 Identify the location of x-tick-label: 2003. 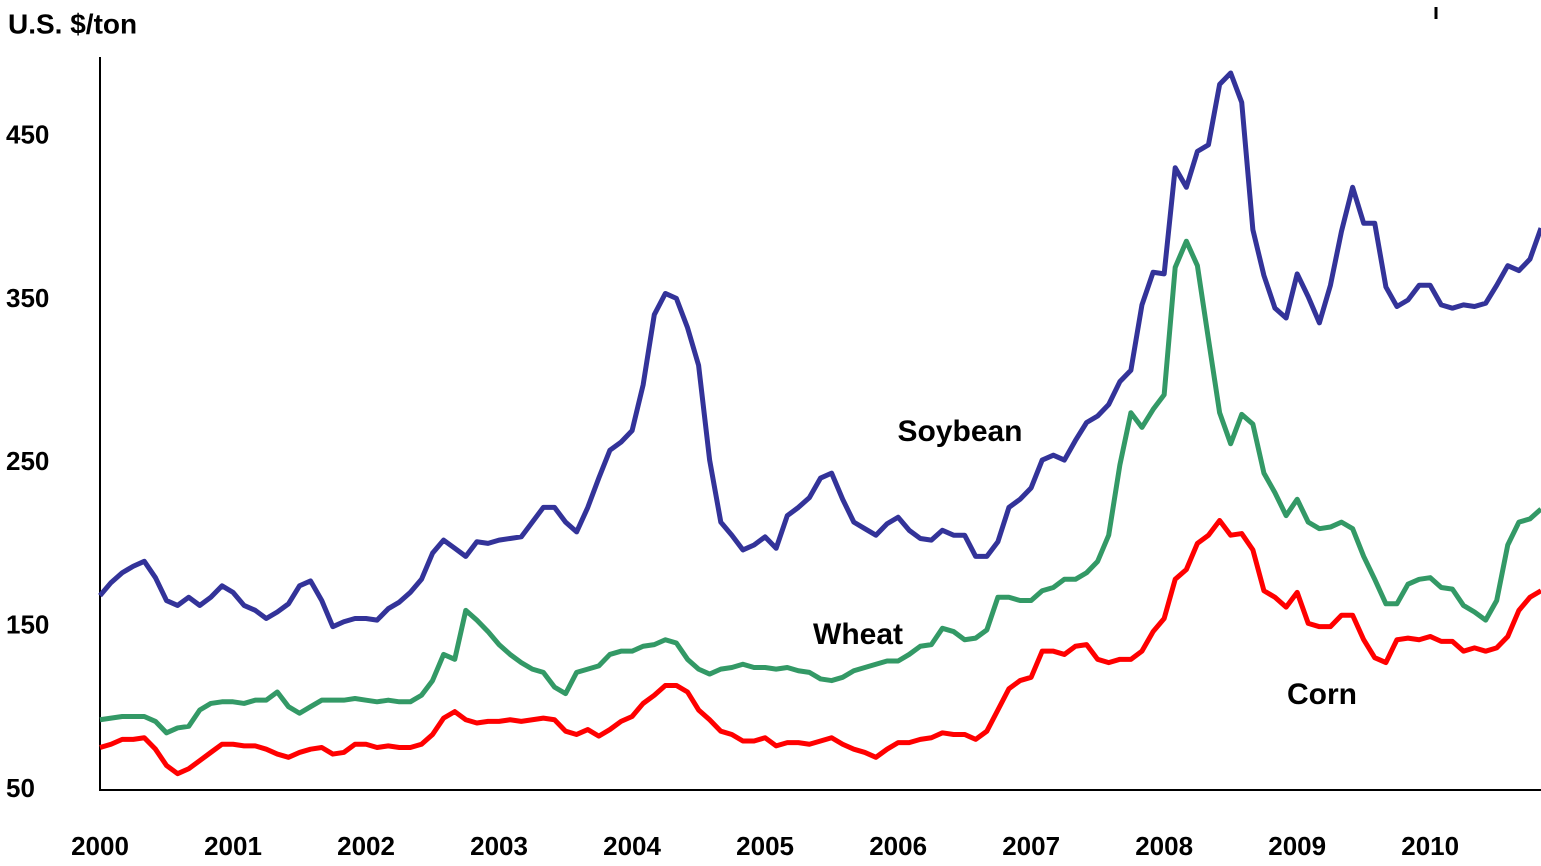
(499, 846).